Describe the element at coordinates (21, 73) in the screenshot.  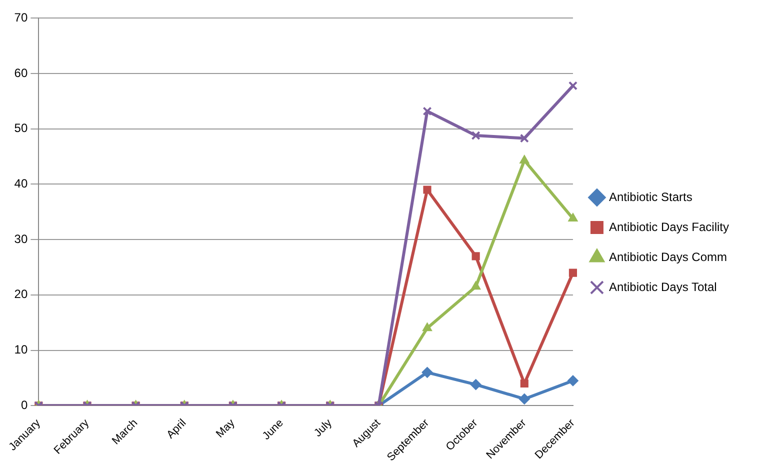
I see `y-tick-label: 60` at that location.